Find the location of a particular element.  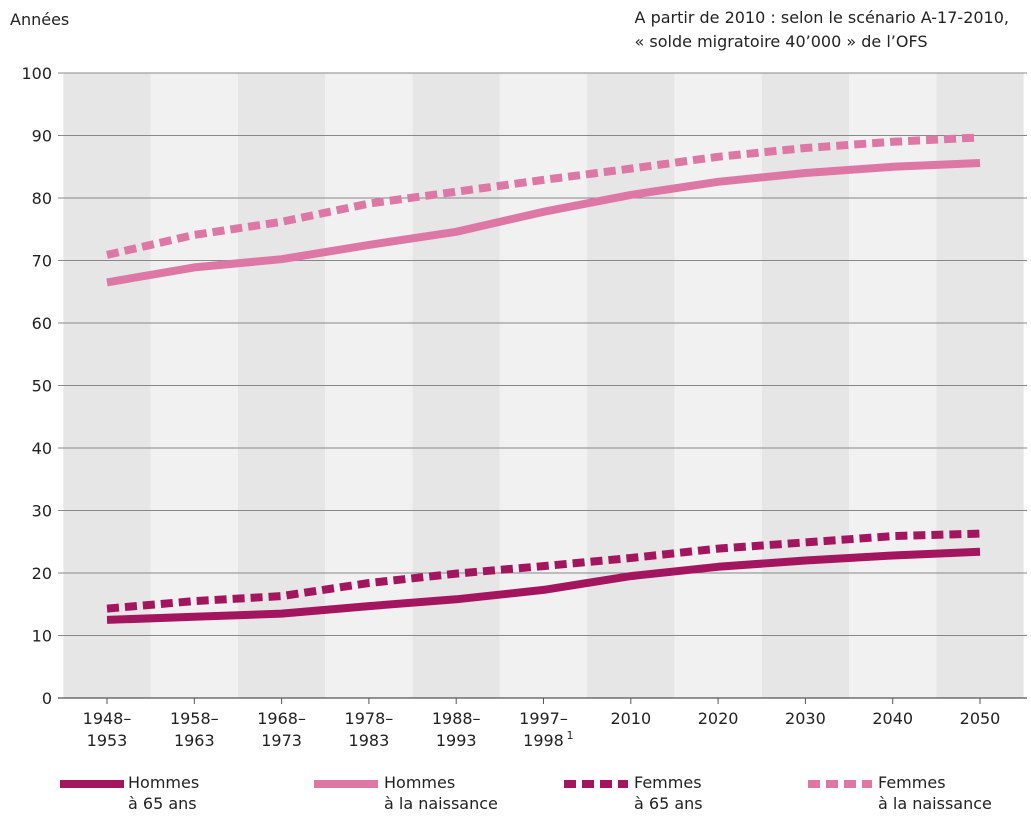

y-tick-label: 60 is located at coordinates (42, 323).